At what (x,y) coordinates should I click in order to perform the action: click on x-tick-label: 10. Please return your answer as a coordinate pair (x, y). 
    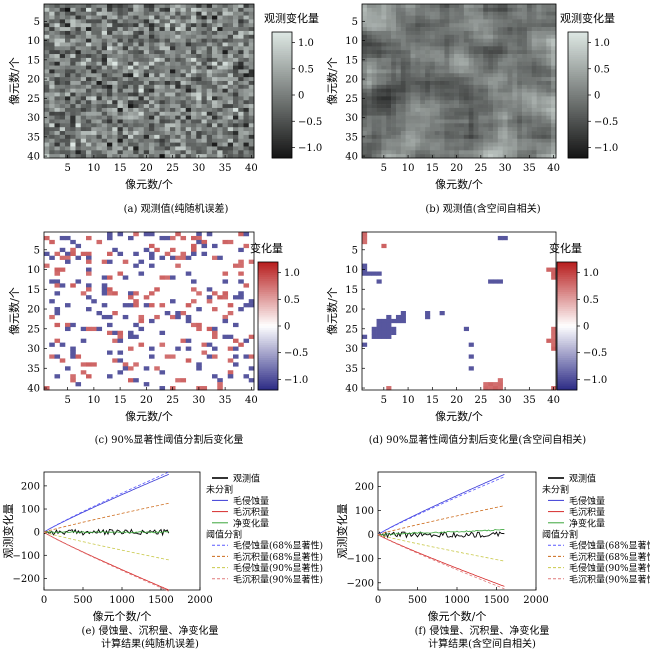
    Looking at the image, I should click on (408, 400).